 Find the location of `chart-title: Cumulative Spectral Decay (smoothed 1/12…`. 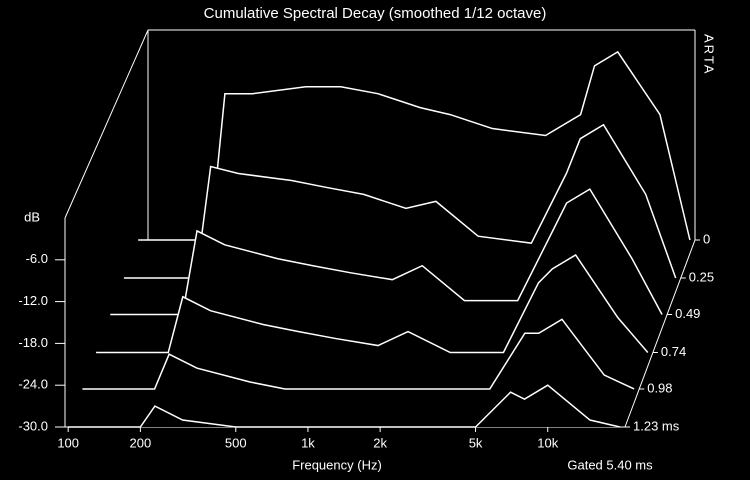

chart-title: Cumulative Spectral Decay (smoothed 1/12… is located at coordinates (375, 13).